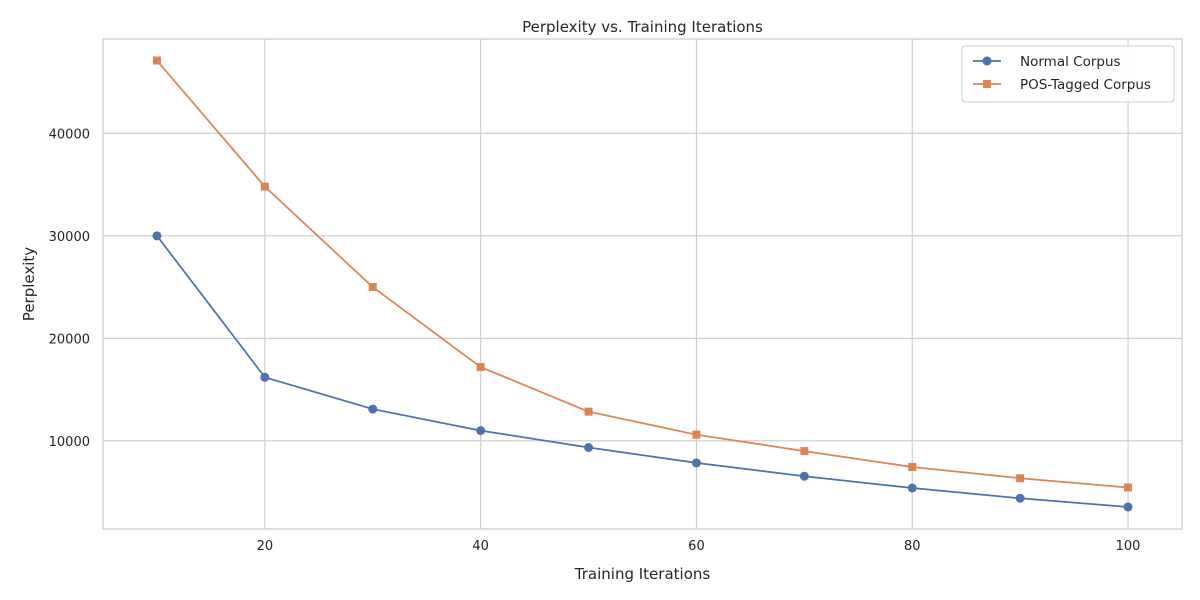 The width and height of the screenshot is (1200, 600). Describe the element at coordinates (1070, 62) in the screenshot. I see `legend-label-normal: Normal Corpus` at that location.